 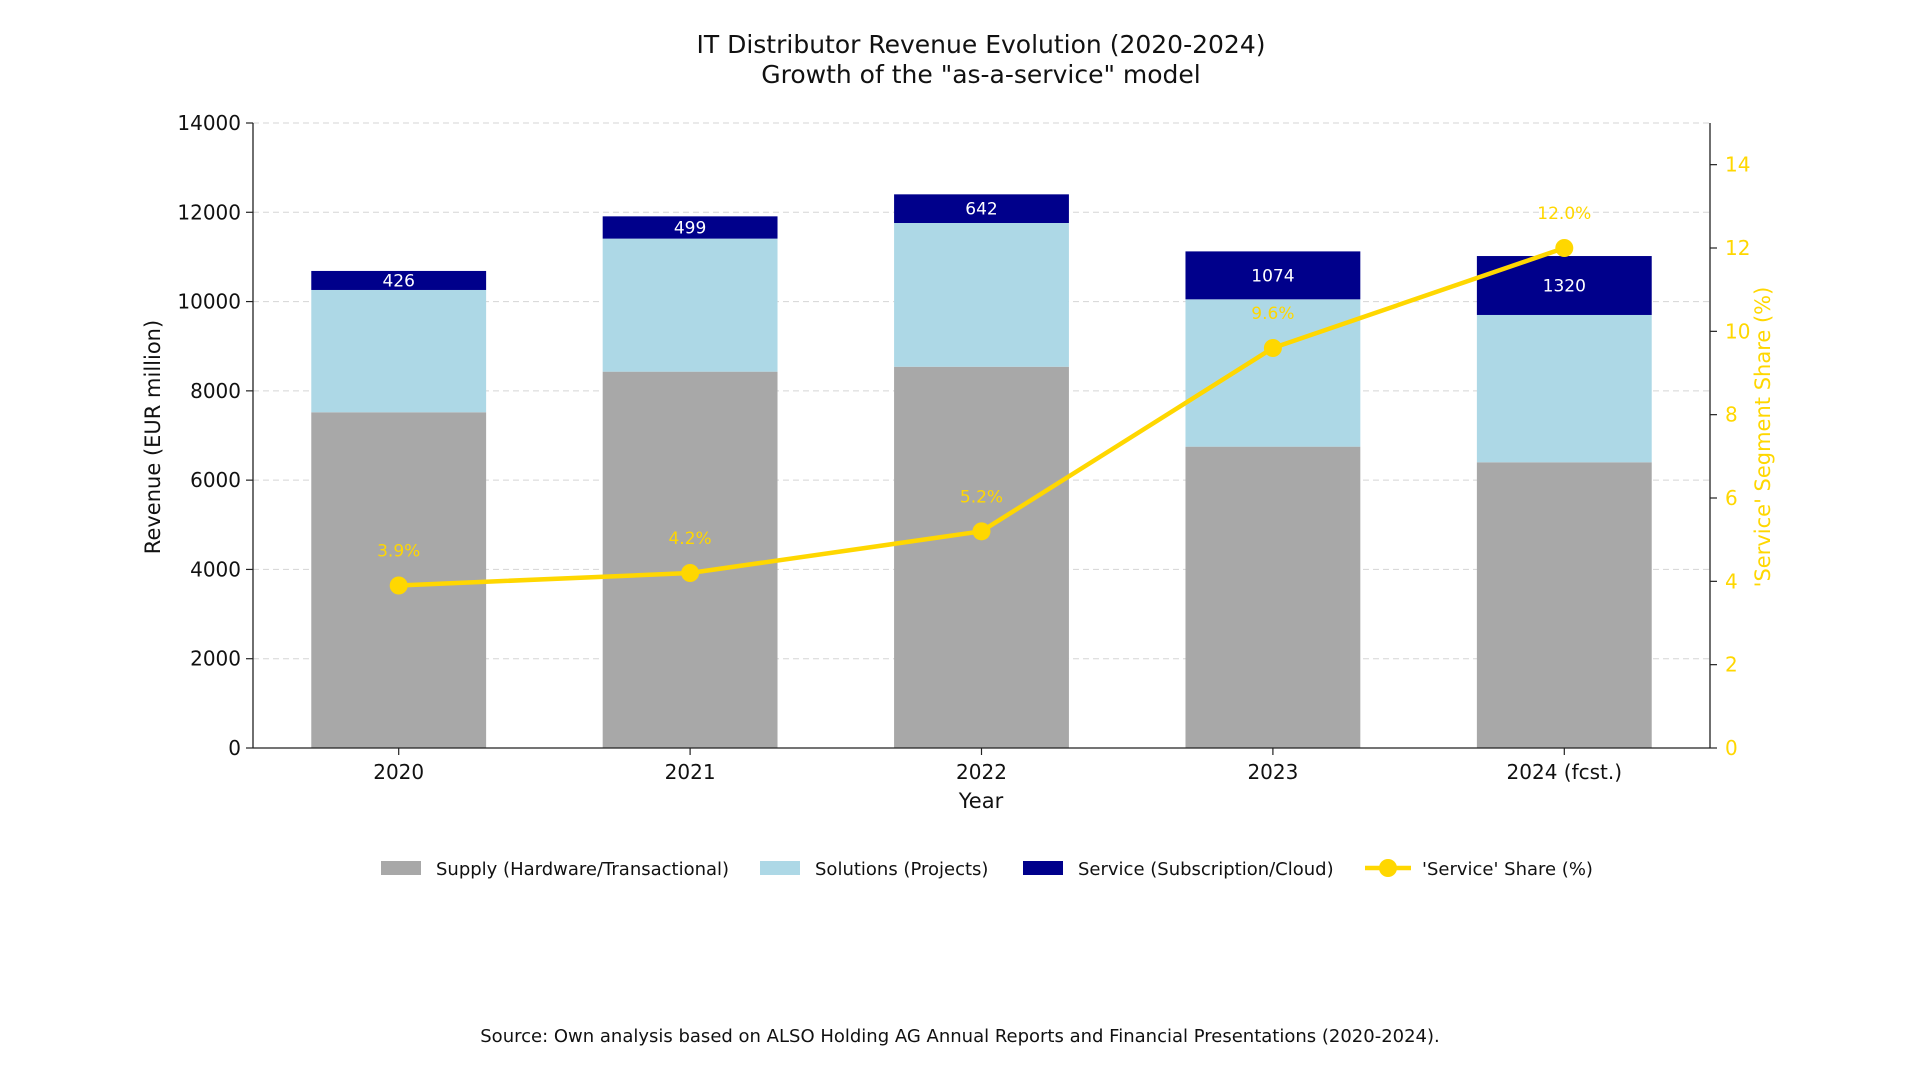 I want to click on y-tick-label: 6000, so click(x=215, y=480).